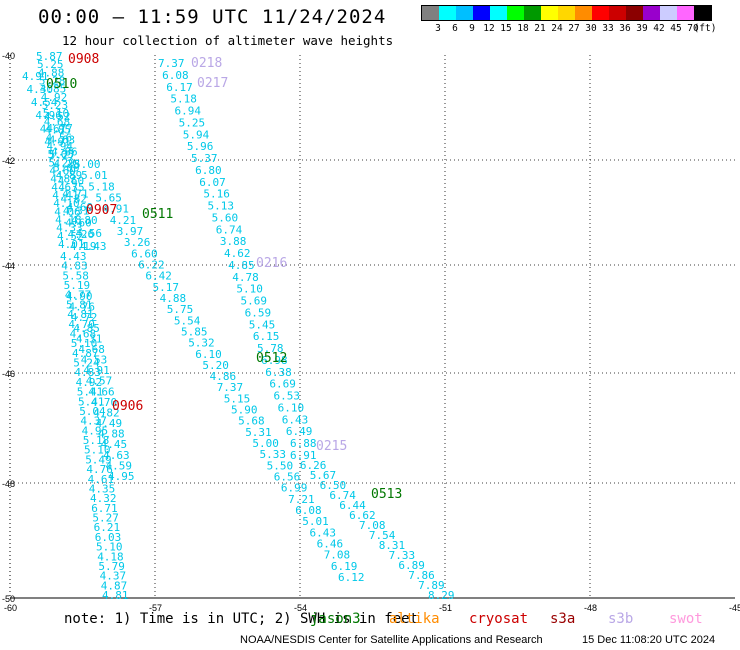 Image resolution: width=740 pixels, height=650 pixels. Describe the element at coordinates (303, 443) in the screenshot. I see `track-value: 6.88` at that location.